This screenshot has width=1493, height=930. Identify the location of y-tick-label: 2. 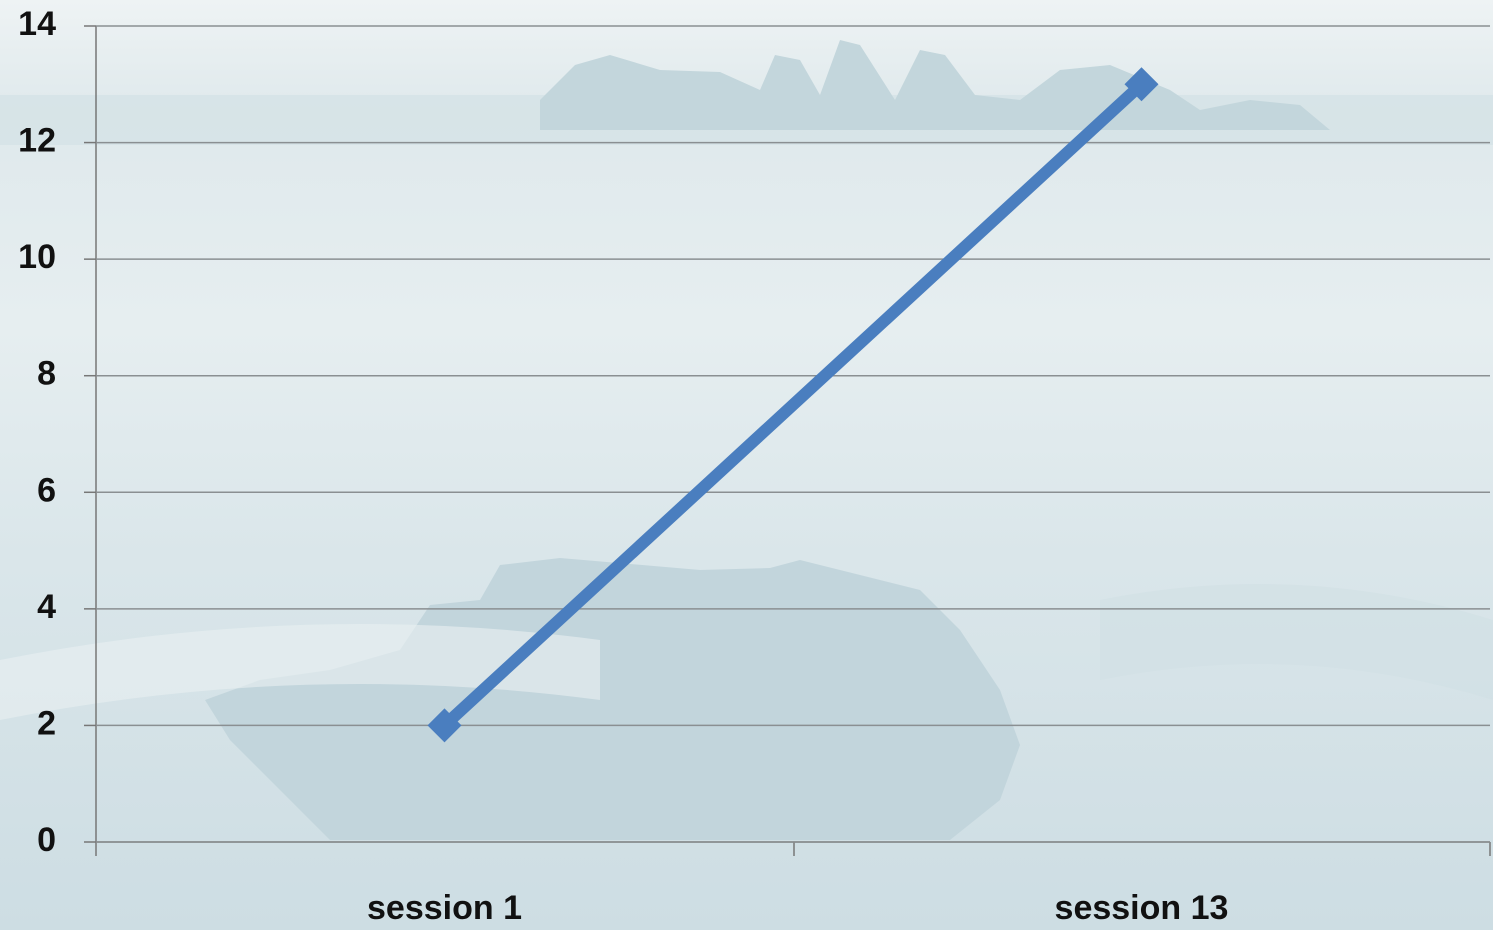
(46, 723).